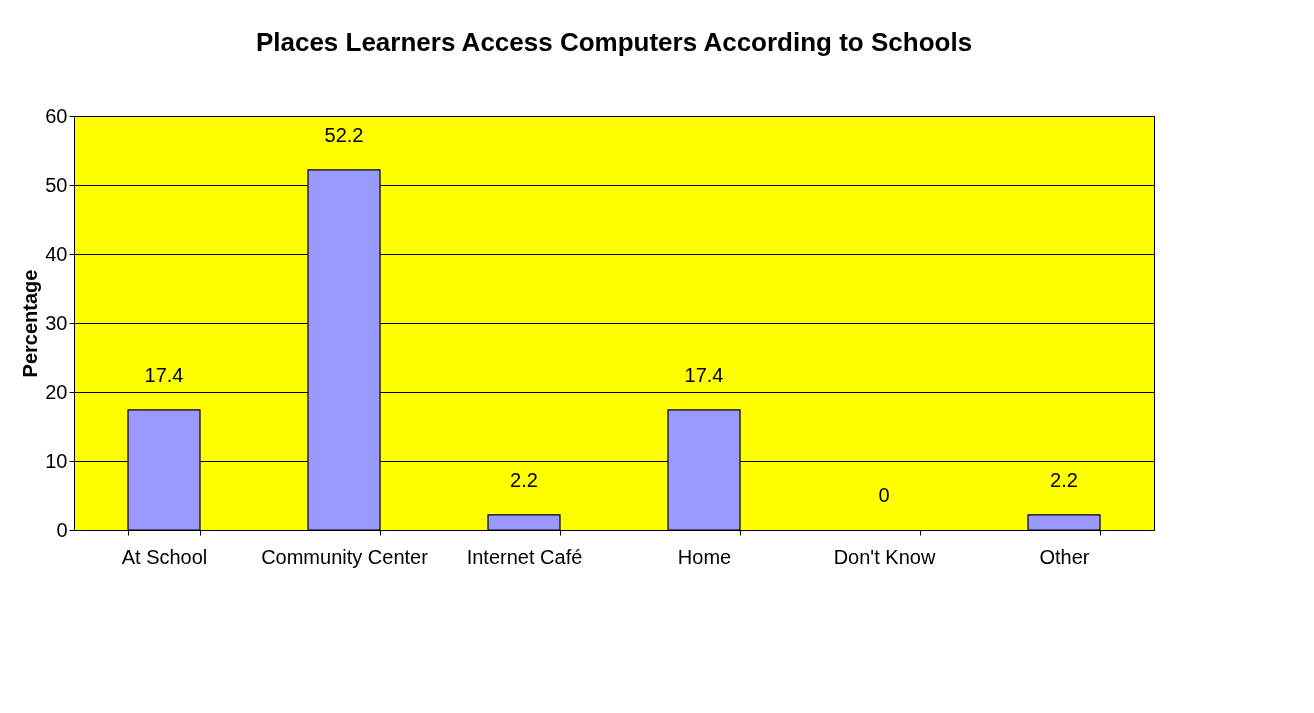 The width and height of the screenshot is (1314, 713). What do you see at coordinates (56, 460) in the screenshot?
I see `y-tick-label: 10` at bounding box center [56, 460].